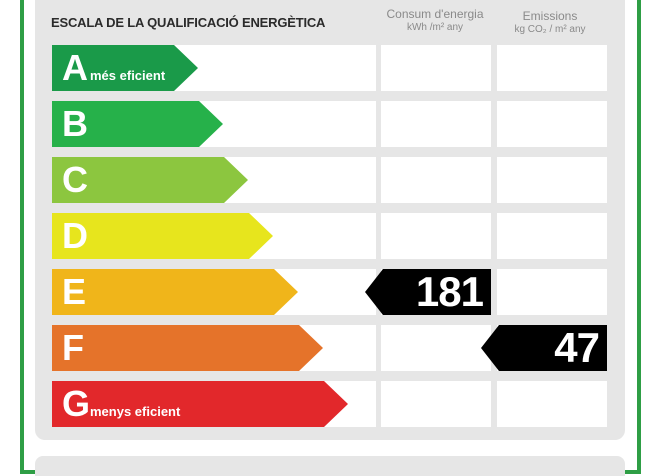 The height and width of the screenshot is (476, 662). I want to click on rating-bar-f: F, so click(187, 348).